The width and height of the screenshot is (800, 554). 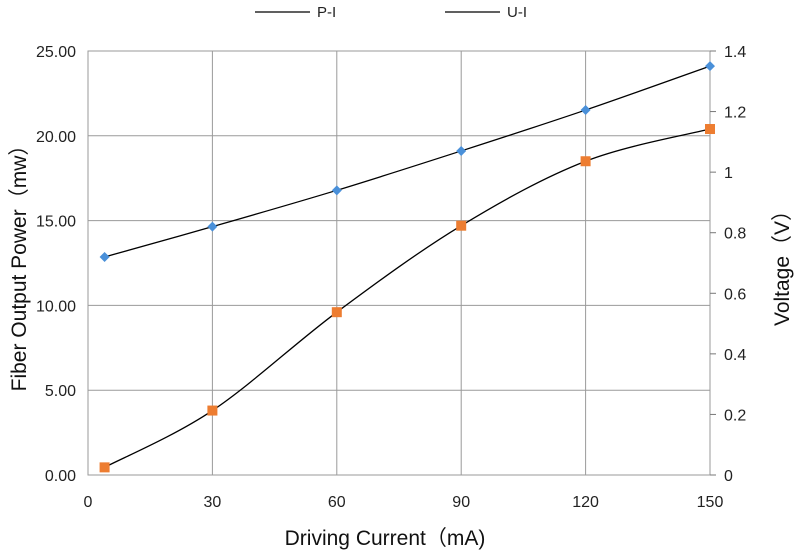 I want to click on y-tick-label: 25.00, so click(x=56, y=52).